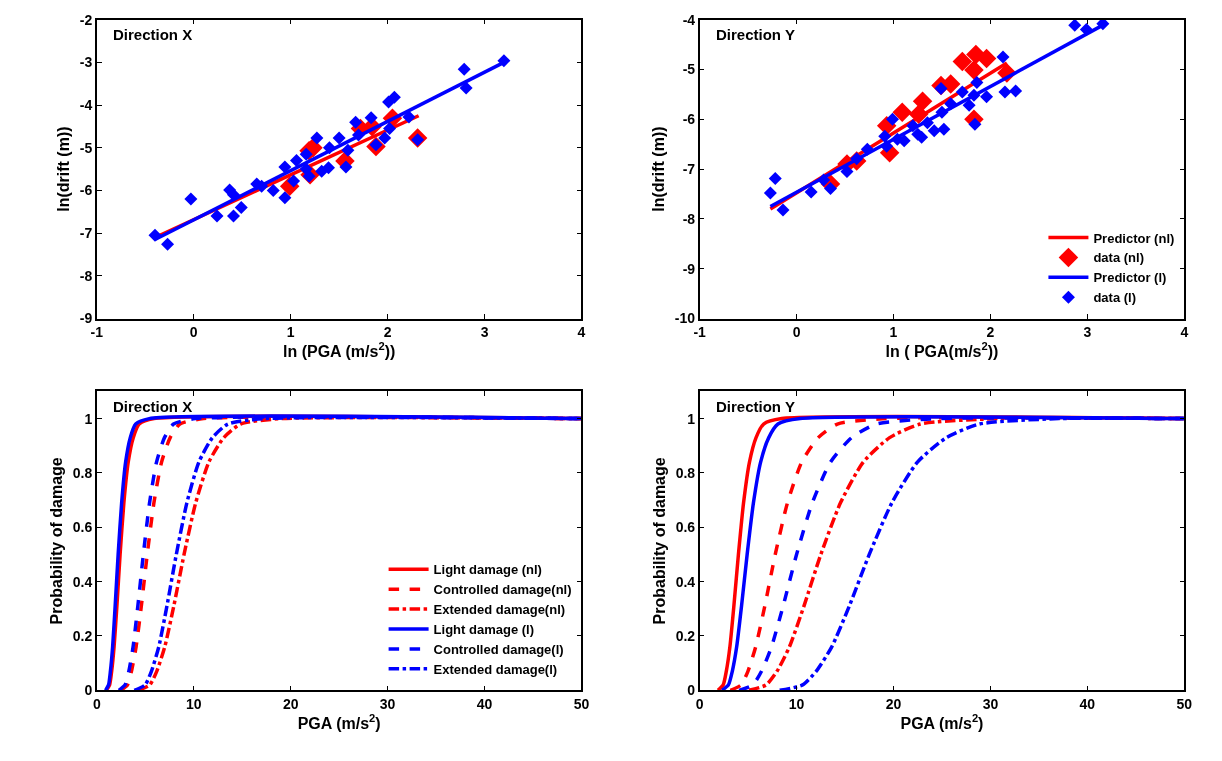  I want to click on legend-label: Predictor (l), so click(1130, 278).